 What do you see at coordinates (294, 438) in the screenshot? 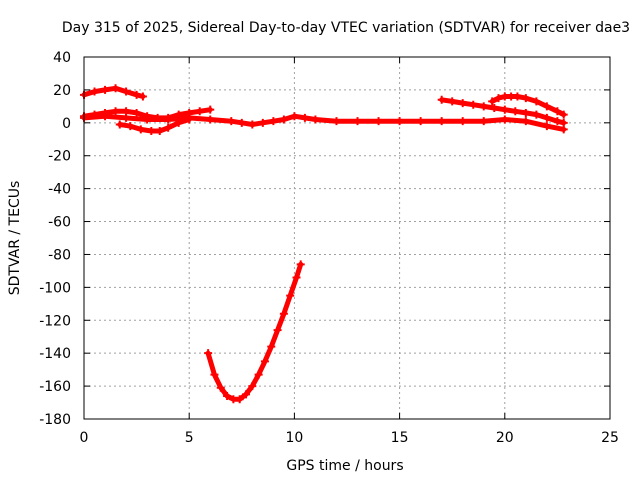
I see `x-tick-label: 10` at bounding box center [294, 438].